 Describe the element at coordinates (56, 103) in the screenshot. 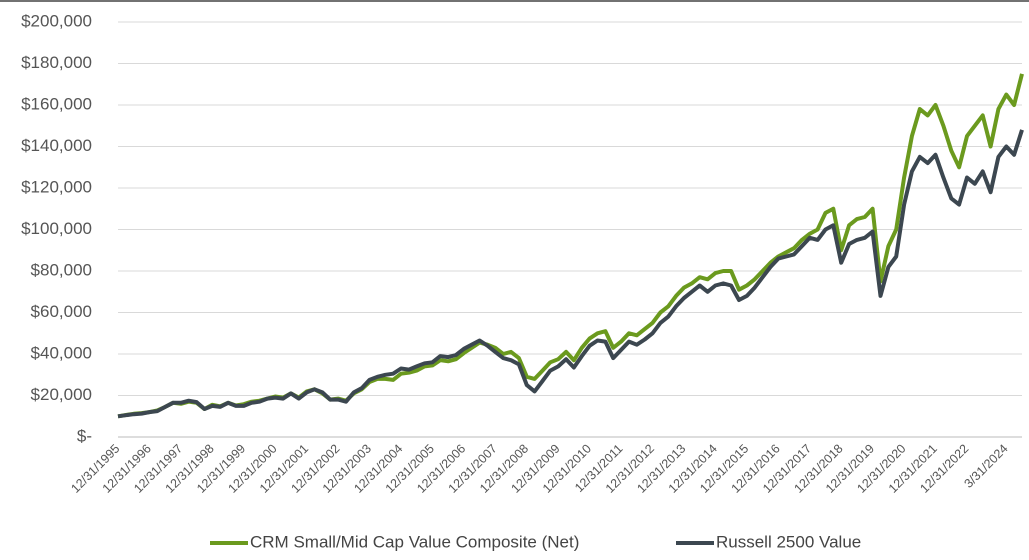

I see `y-tick-label: $160,000` at that location.